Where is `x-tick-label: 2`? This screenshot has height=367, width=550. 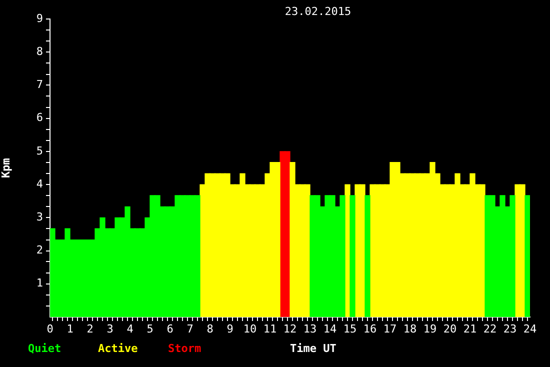
x-tick-label: 2 is located at coordinates (90, 329).